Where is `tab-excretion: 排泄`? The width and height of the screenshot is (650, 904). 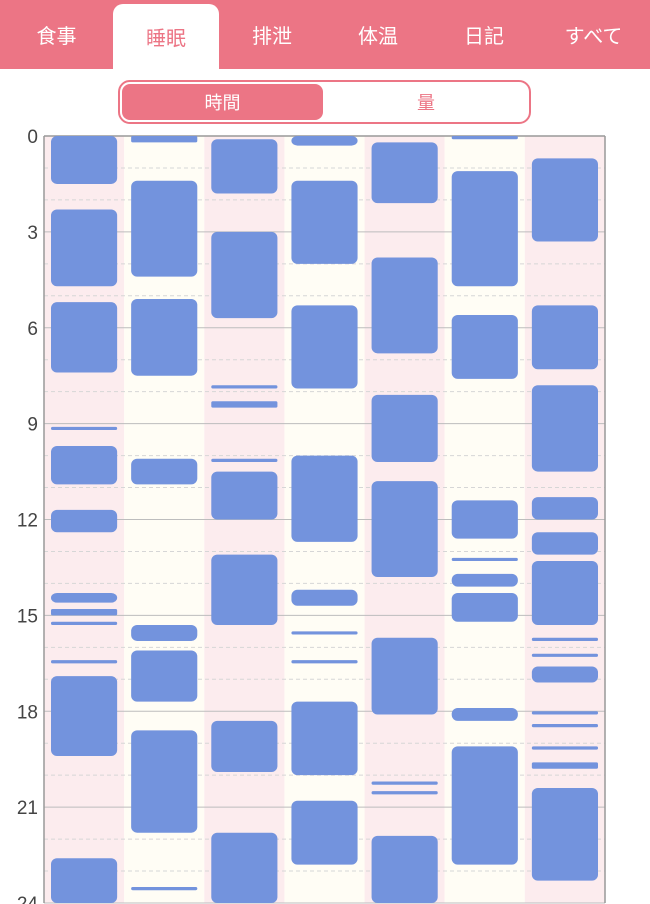 tab-excretion: 排泄 is located at coordinates (272, 34).